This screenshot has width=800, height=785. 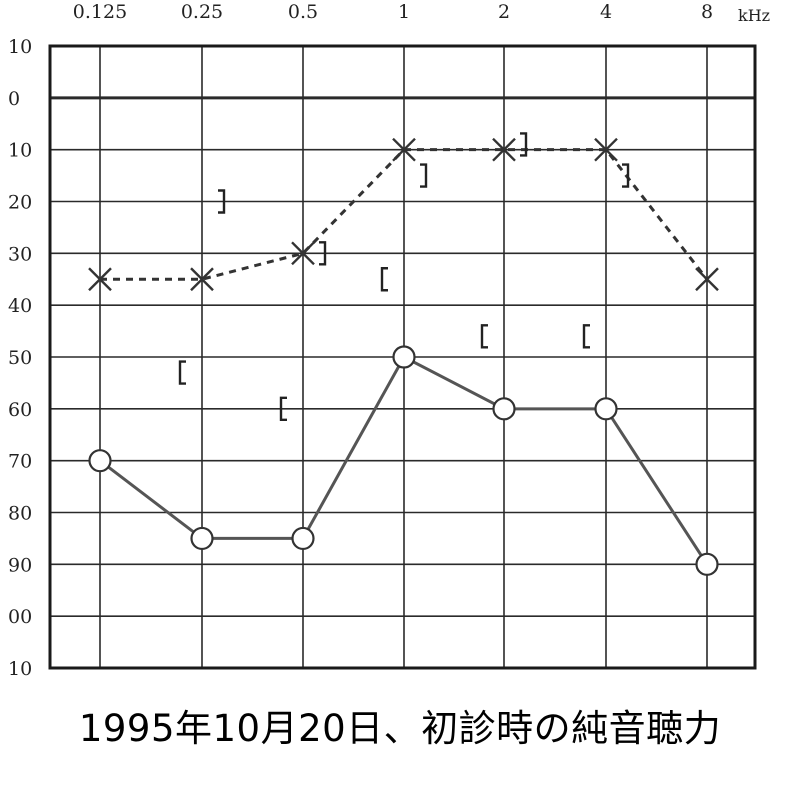 What do you see at coordinates (14, 99) in the screenshot?
I see `y-tick-label: 0` at bounding box center [14, 99].